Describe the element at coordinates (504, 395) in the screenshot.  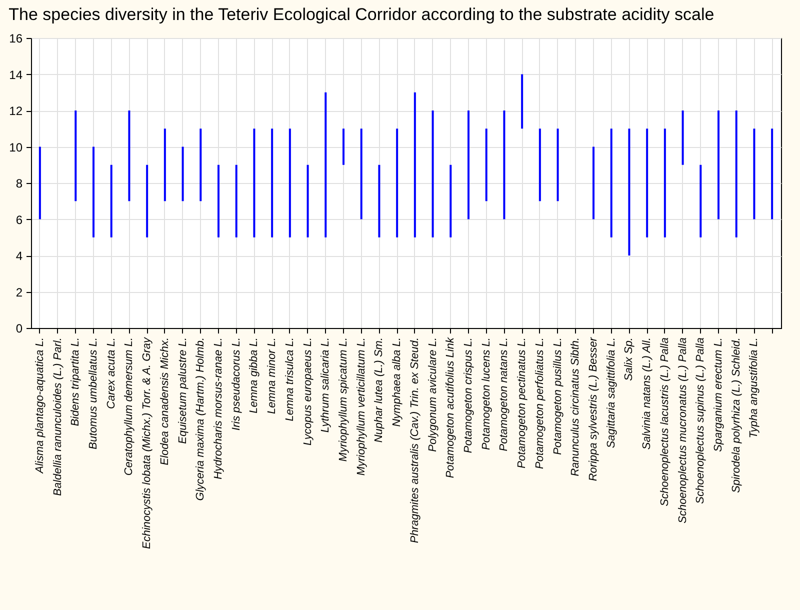
I see `x-tick-label: Potamogeton natans L.` at that location.